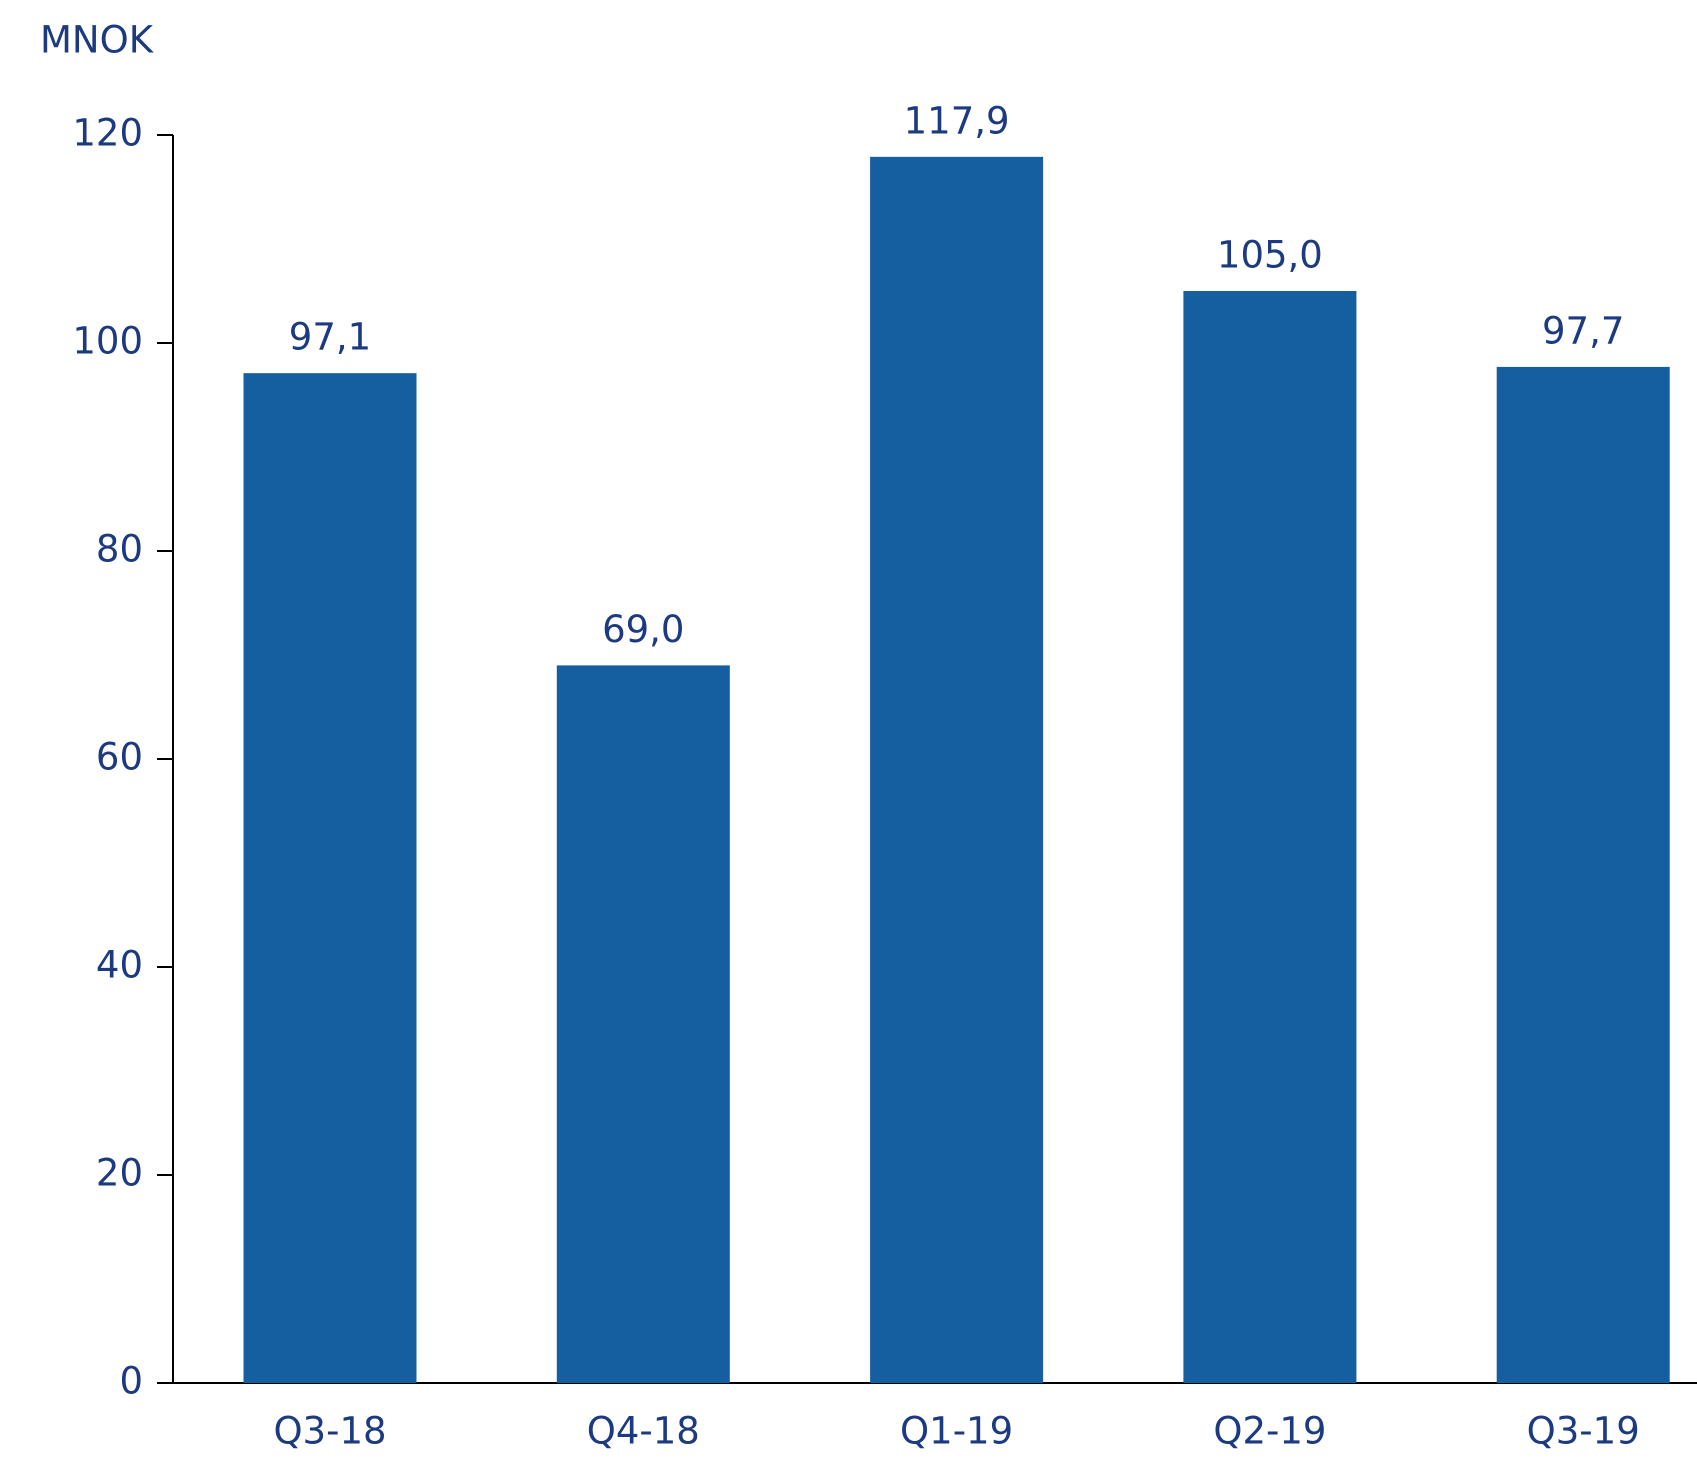  What do you see at coordinates (131, 1381) in the screenshot?
I see `y-tick-label: 0` at bounding box center [131, 1381].